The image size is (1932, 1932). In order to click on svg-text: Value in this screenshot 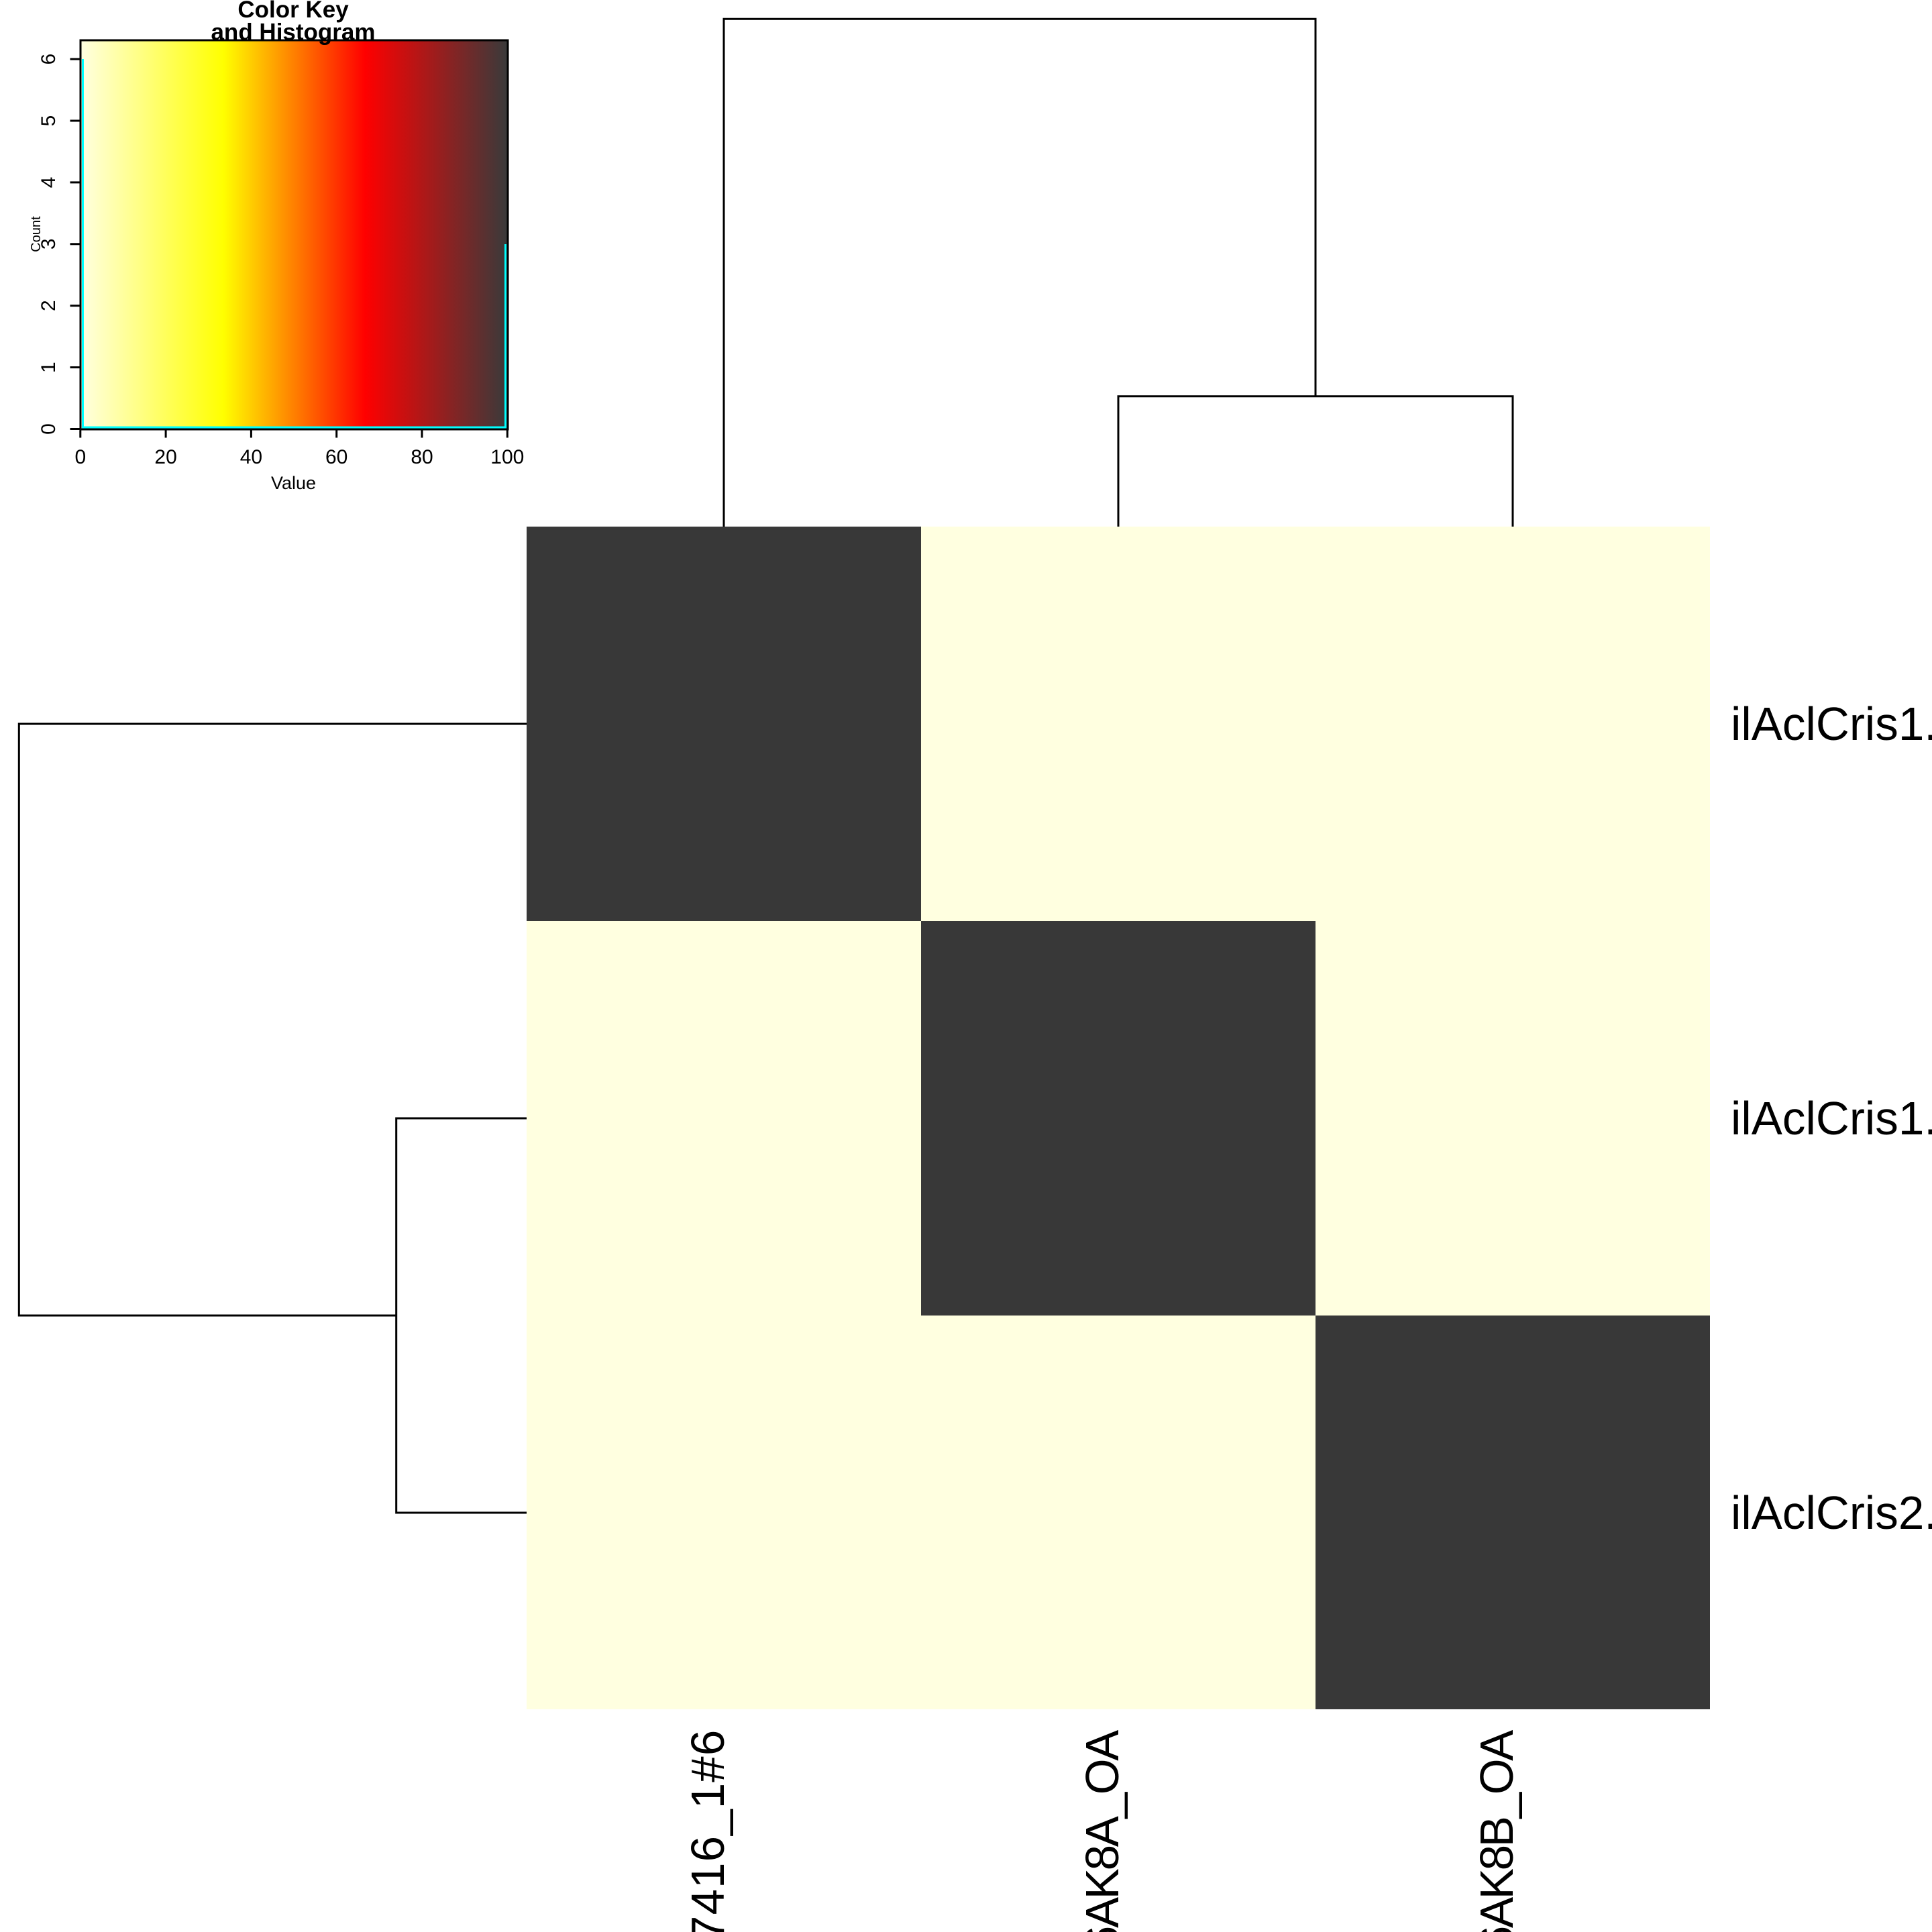, I will do `click(293, 483)`.